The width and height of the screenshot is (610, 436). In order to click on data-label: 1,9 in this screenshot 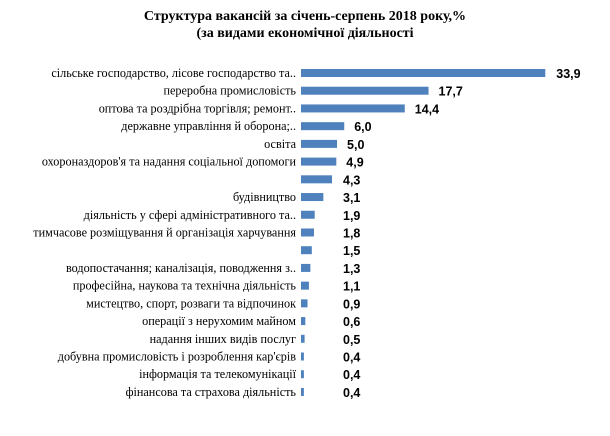, I will do `click(351, 216)`.